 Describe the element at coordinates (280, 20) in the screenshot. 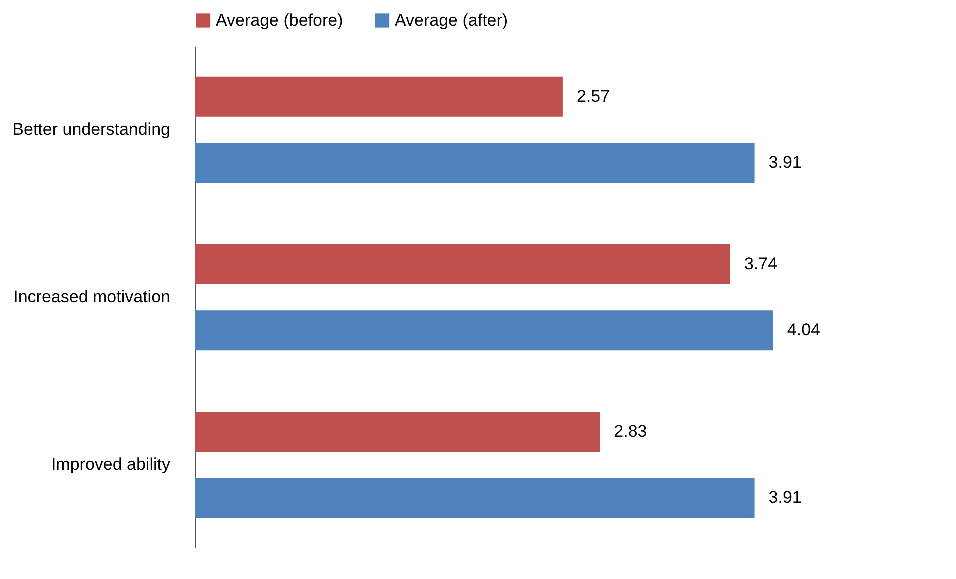

I see `legend-label: Average (before)` at that location.